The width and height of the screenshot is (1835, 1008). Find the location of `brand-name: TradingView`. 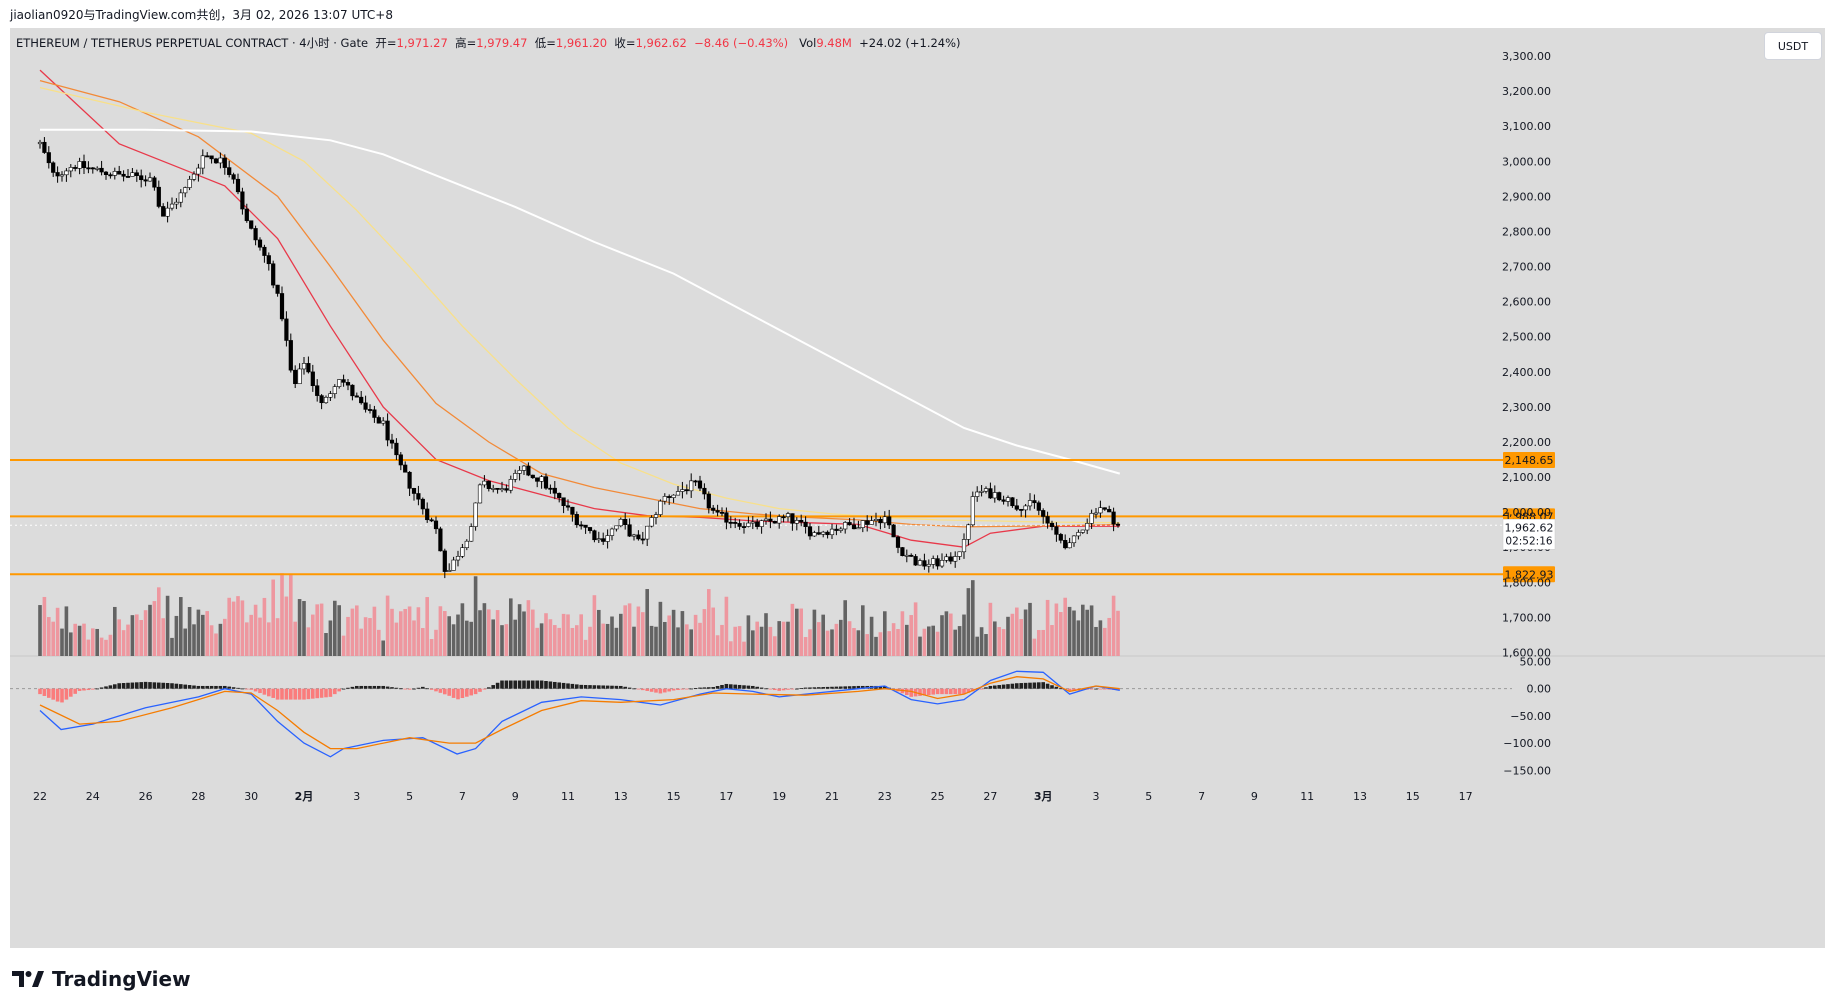

brand-name: TradingView is located at coordinates (121, 979).